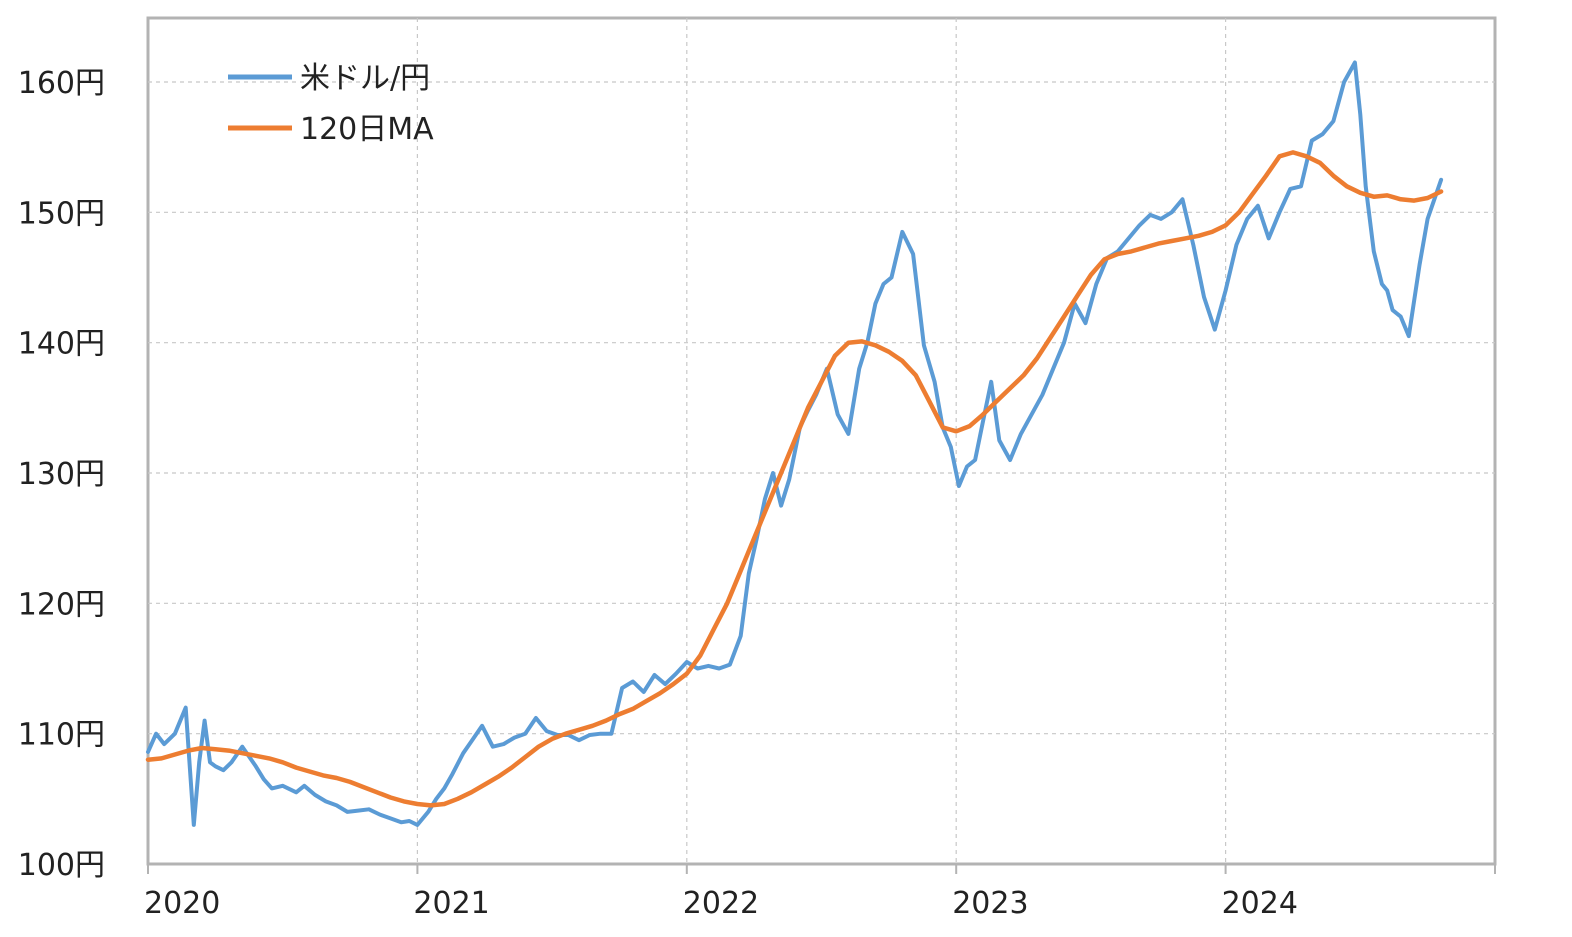  What do you see at coordinates (61, 604) in the screenshot?
I see `y-tick-label: 120円` at bounding box center [61, 604].